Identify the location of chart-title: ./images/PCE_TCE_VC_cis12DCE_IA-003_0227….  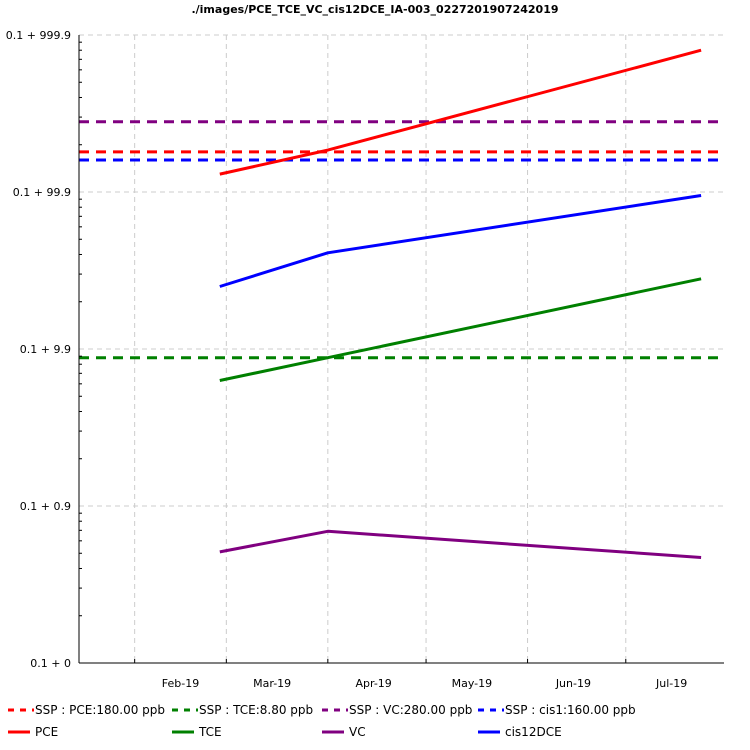
(374, 9).